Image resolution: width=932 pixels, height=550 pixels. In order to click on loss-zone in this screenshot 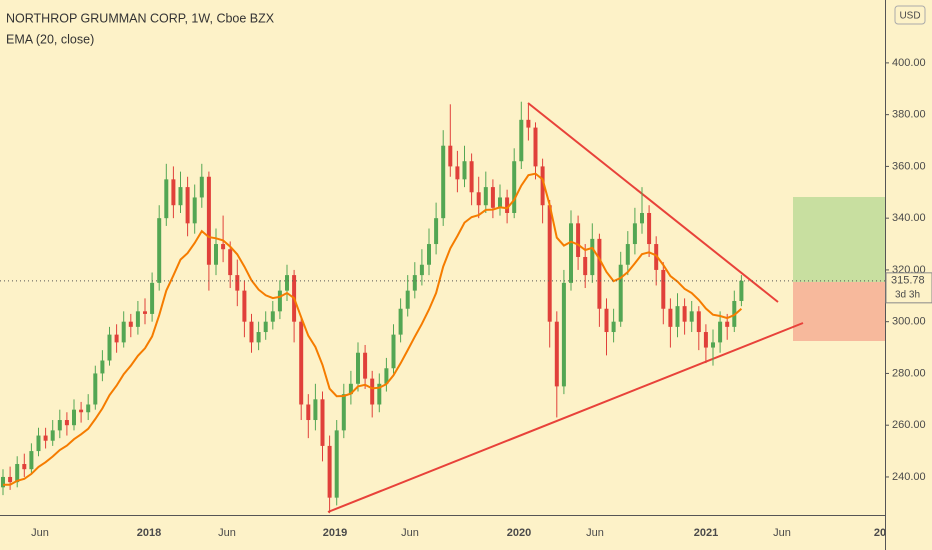, I will do `click(839, 311)`.